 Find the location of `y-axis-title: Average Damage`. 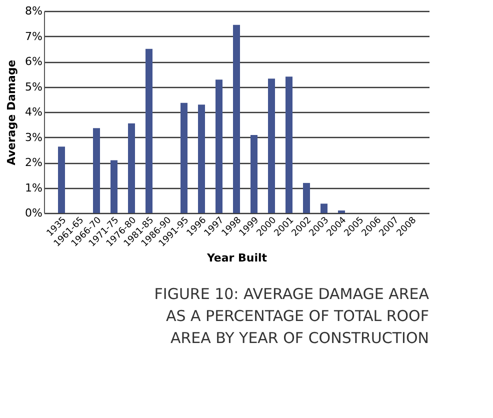

y-axis-title: Average Damage is located at coordinates (11, 113).